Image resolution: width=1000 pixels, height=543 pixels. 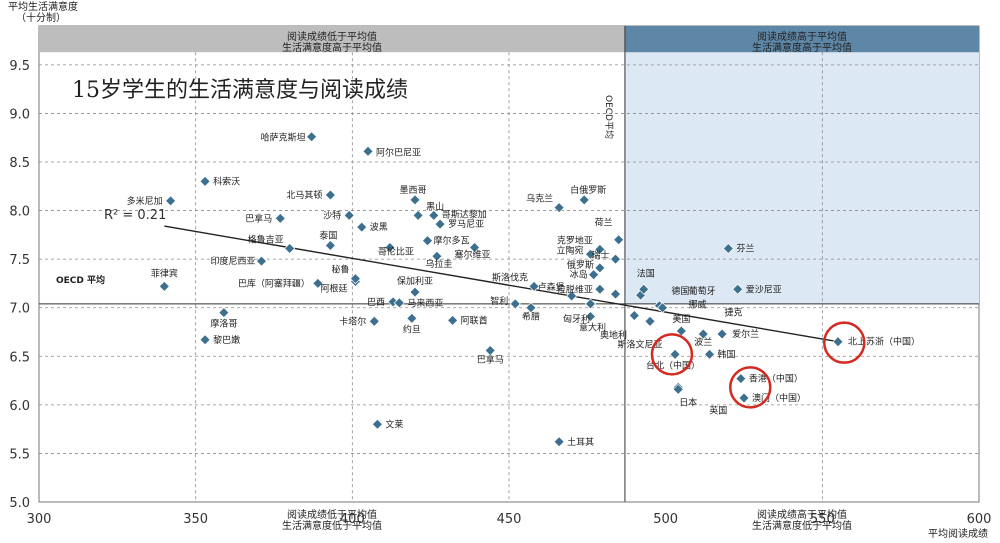 What do you see at coordinates (474, 320) in the screenshot?
I see `point-label: 阿联酋` at bounding box center [474, 320].